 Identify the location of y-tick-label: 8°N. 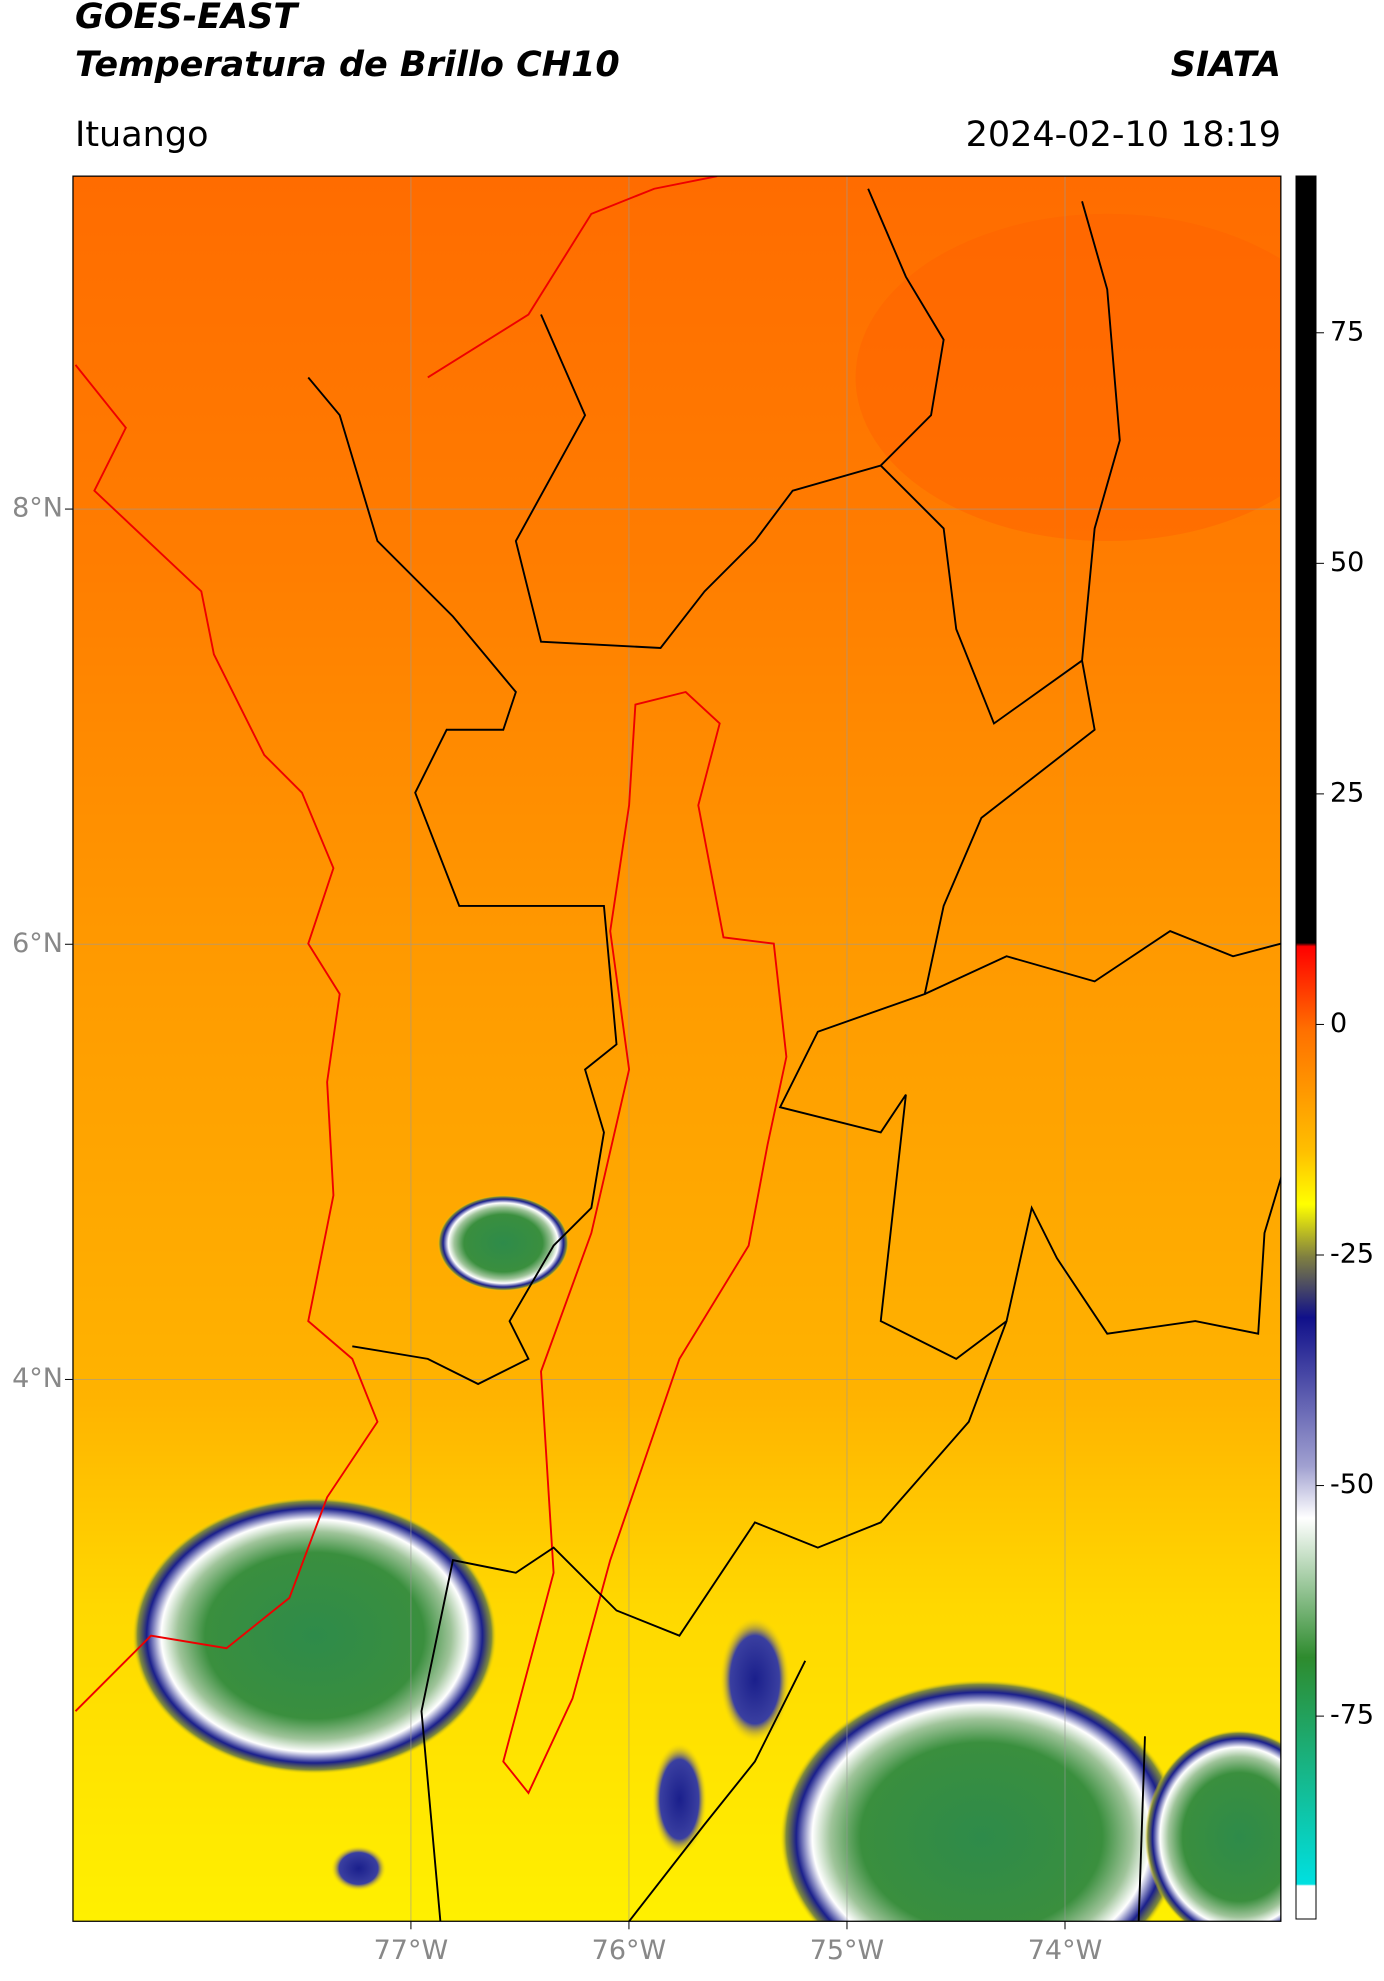
(37, 508).